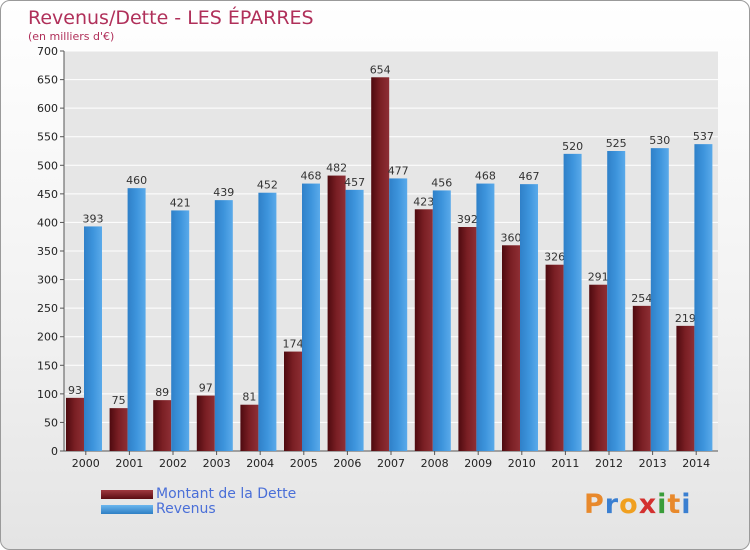 The width and height of the screenshot is (750, 550). I want to click on x-tick-label: 2014, so click(696, 463).